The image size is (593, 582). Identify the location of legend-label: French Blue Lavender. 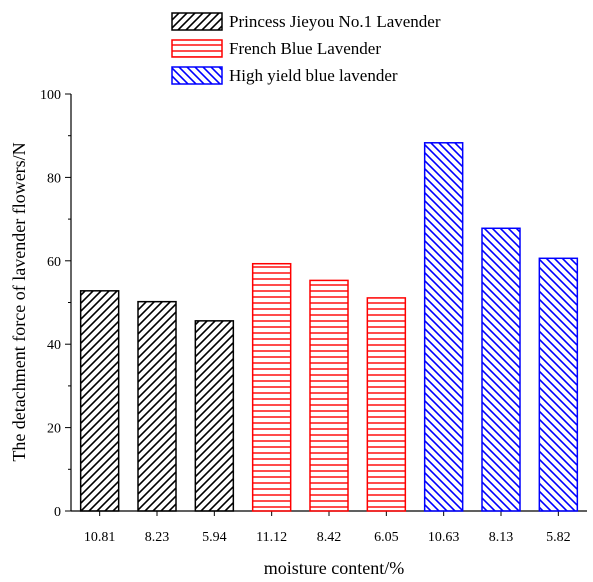
(305, 48).